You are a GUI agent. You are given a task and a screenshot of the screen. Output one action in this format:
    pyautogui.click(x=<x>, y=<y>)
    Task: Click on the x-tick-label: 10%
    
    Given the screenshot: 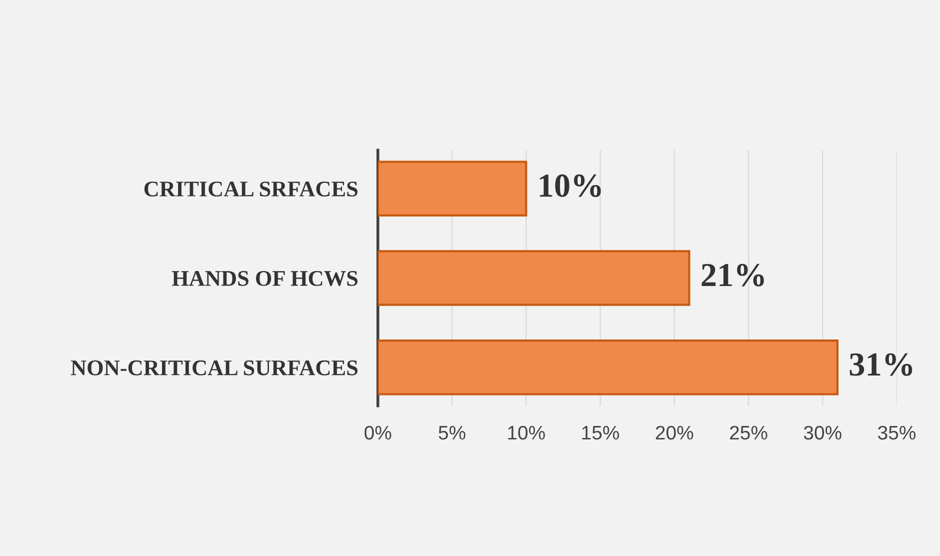 What is the action you would take?
    pyautogui.click(x=526, y=433)
    